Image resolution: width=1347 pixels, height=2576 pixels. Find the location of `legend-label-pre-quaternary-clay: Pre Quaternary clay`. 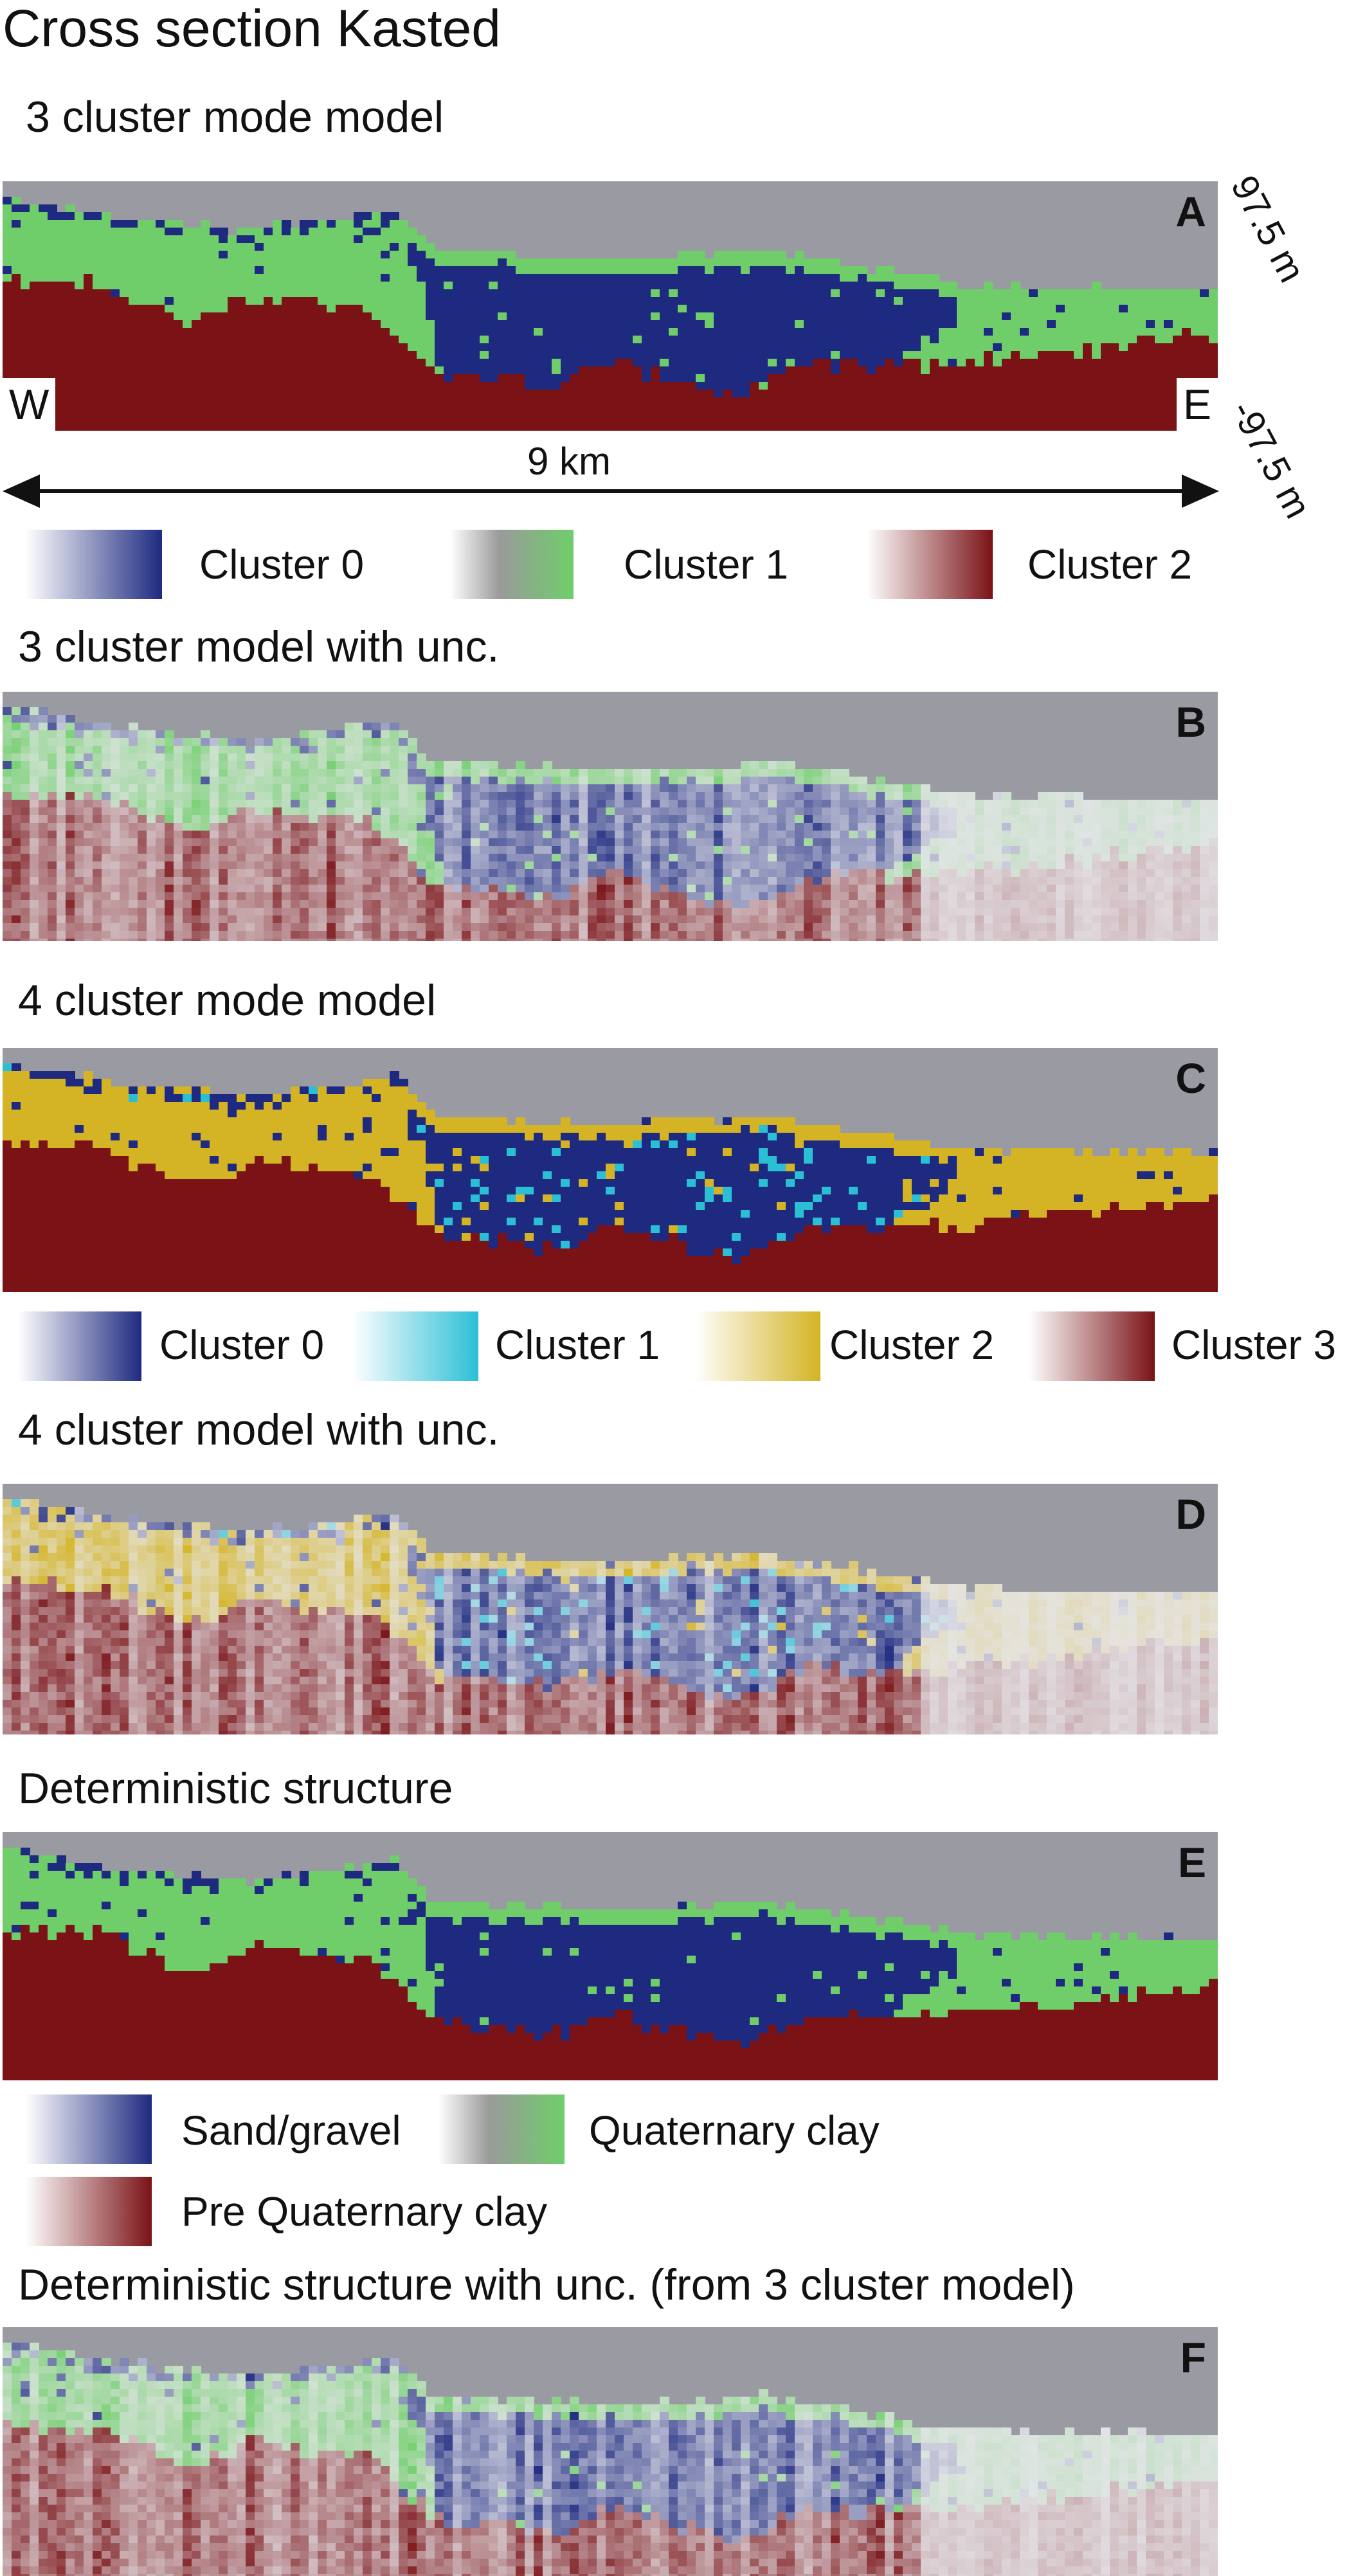

legend-label-pre-quaternary-clay: Pre Quaternary clay is located at coordinates (364, 2211).